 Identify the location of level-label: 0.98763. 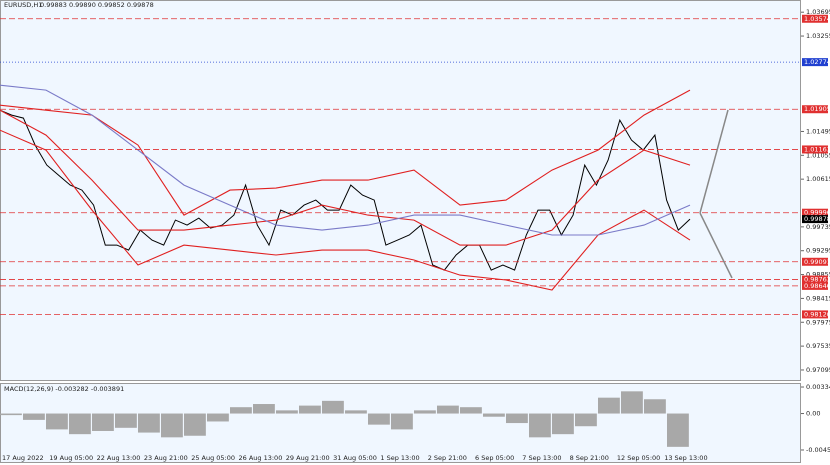
(817, 280).